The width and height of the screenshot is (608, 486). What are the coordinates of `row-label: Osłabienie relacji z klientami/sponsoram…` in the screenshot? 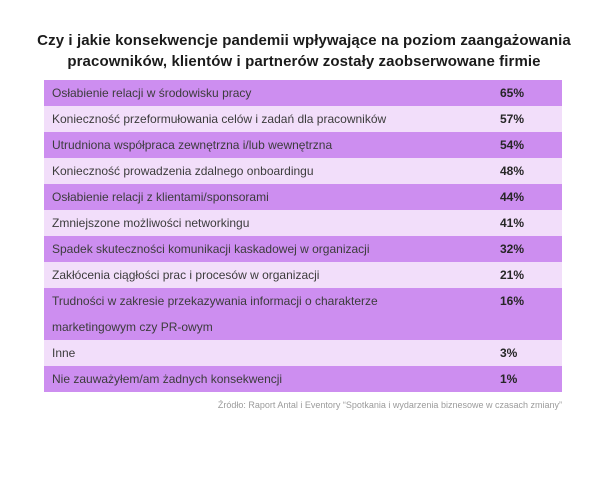 It's located at (160, 197).